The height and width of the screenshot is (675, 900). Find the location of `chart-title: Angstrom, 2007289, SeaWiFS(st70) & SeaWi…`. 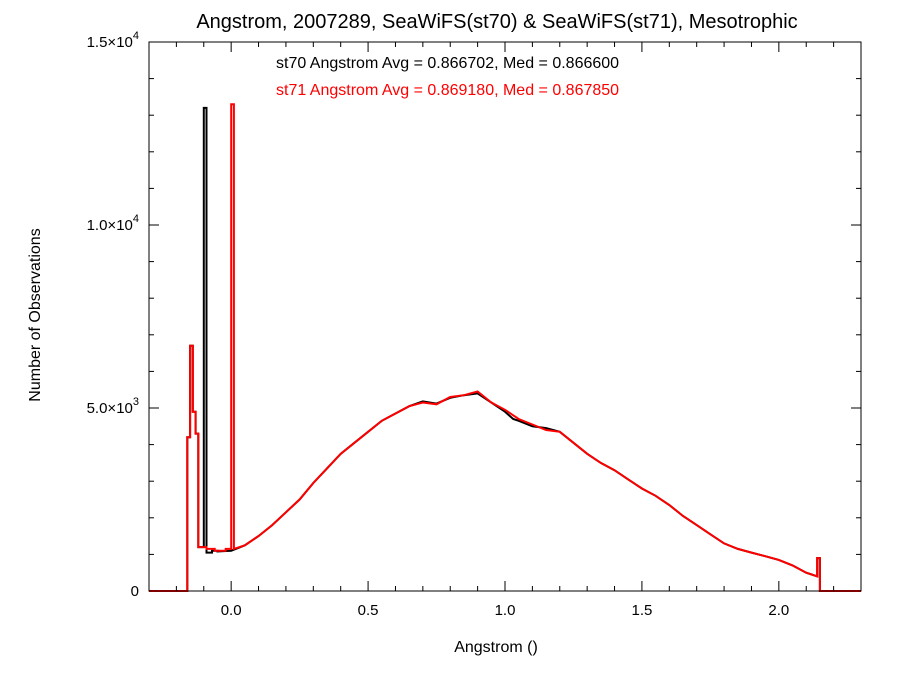

chart-title: Angstrom, 2007289, SeaWiFS(st70) & SeaWi… is located at coordinates (496, 22).